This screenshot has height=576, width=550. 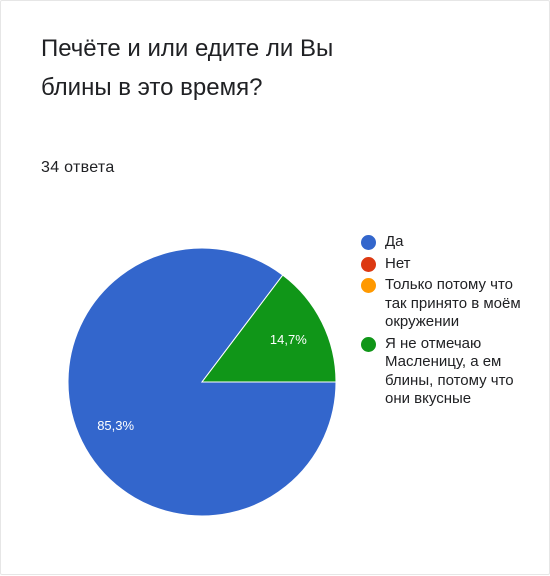 What do you see at coordinates (78, 167) in the screenshot?
I see `response-count: 34 ответа` at bounding box center [78, 167].